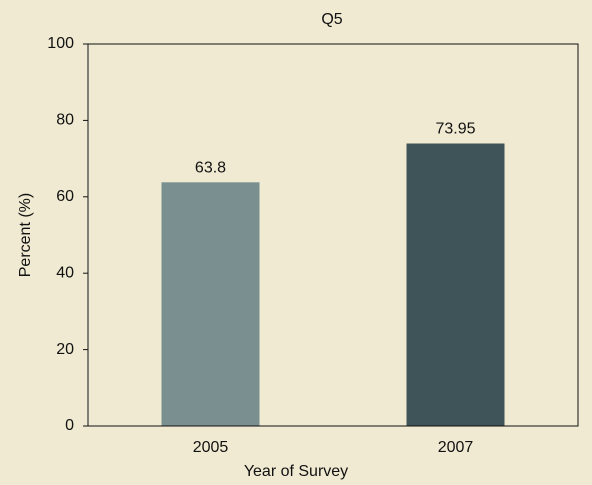  I want to click on chart-title: Q5, so click(331, 19).